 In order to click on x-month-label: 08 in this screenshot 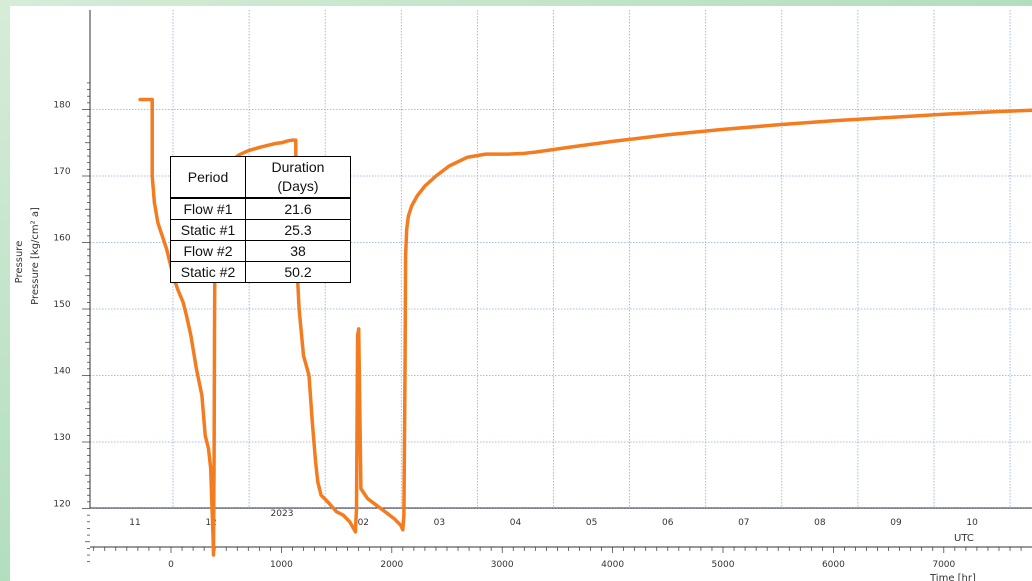, I will do `click(820, 523)`.